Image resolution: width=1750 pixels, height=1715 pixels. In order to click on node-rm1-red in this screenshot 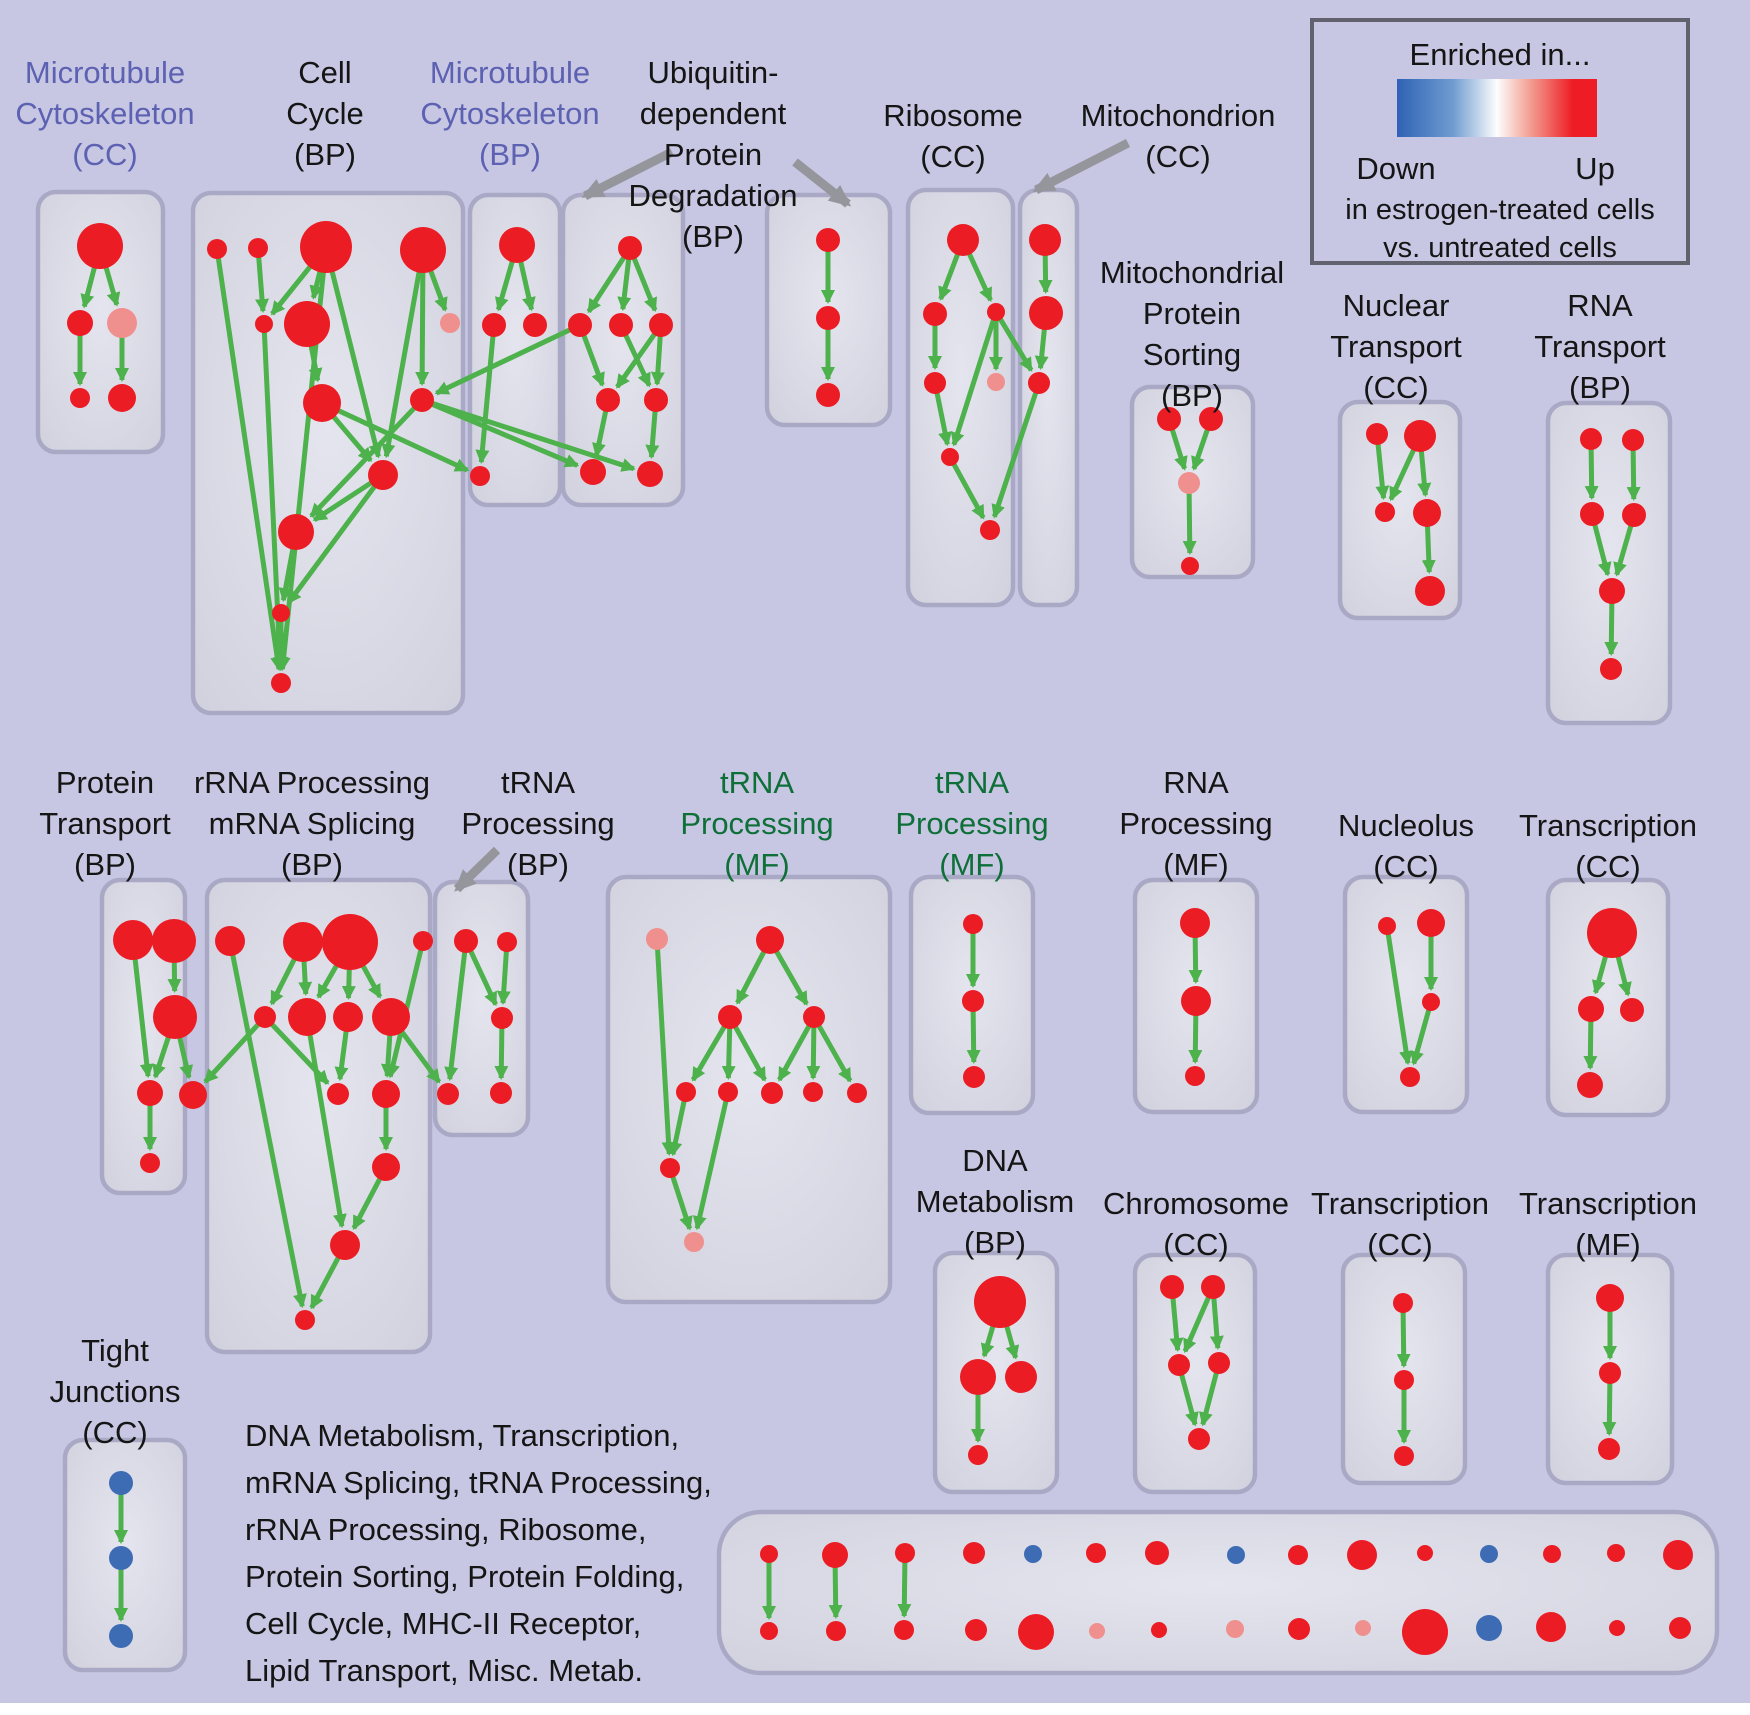, I will do `click(265, 1017)`.